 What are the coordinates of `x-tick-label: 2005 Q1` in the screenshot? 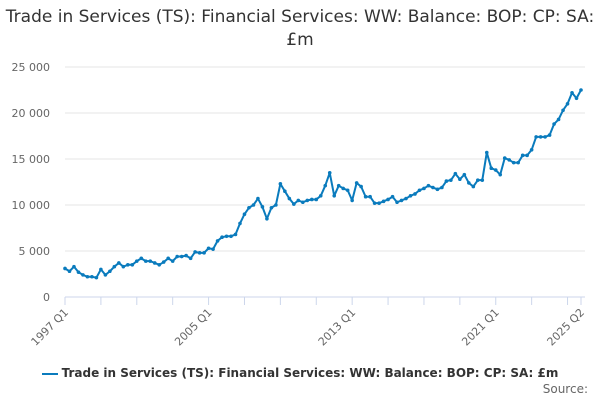 It's located at (193, 327).